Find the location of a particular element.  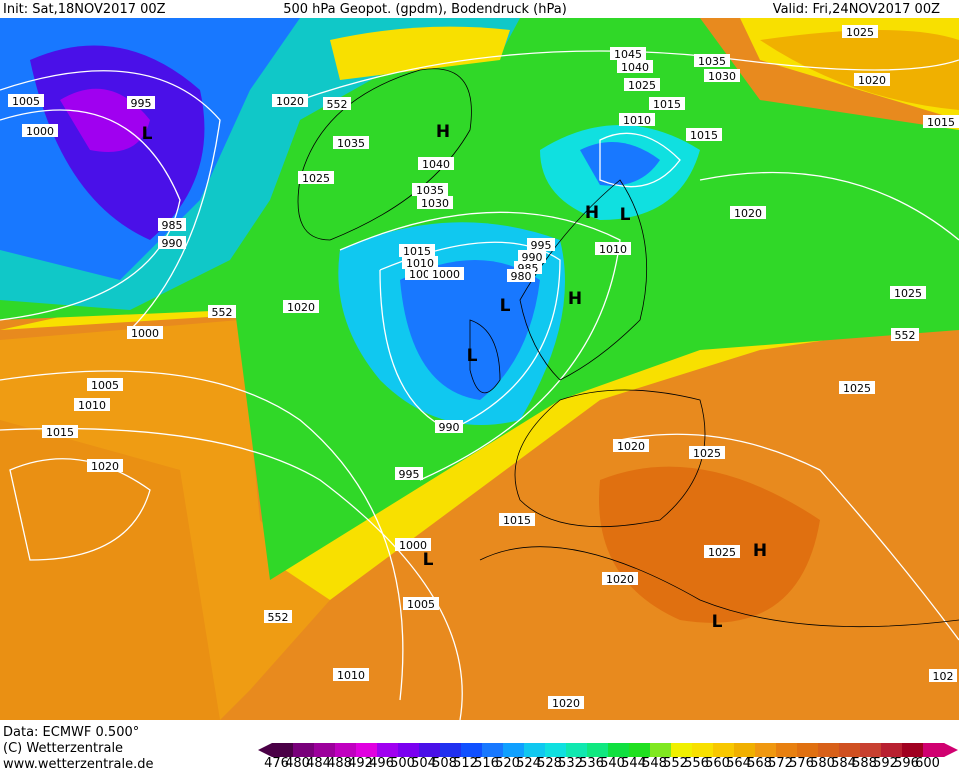

colorbar-label: 548 is located at coordinates (654, 763).